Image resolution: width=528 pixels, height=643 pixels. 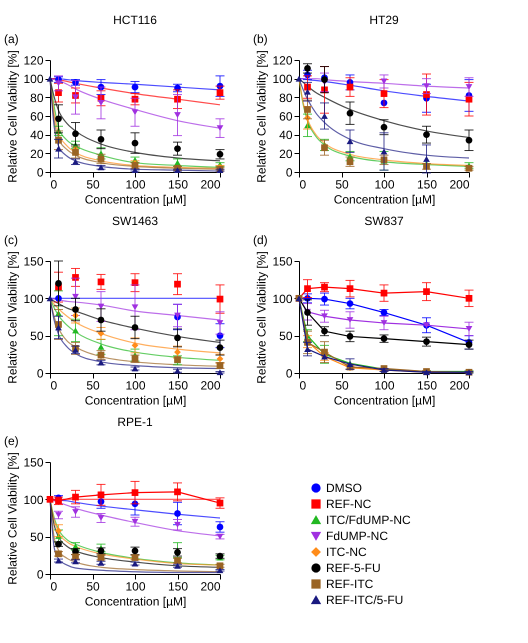 What do you see at coordinates (135, 221) in the screenshot?
I see `chart-title: SW1463` at bounding box center [135, 221].